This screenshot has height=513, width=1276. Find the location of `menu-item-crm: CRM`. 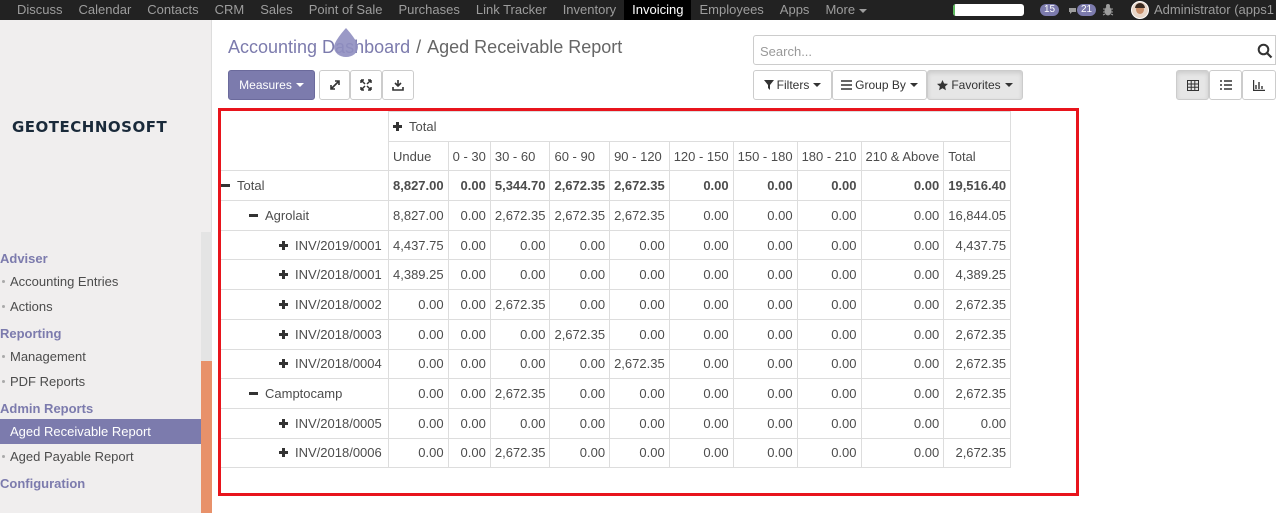

menu-item-crm: CRM is located at coordinates (229, 9).